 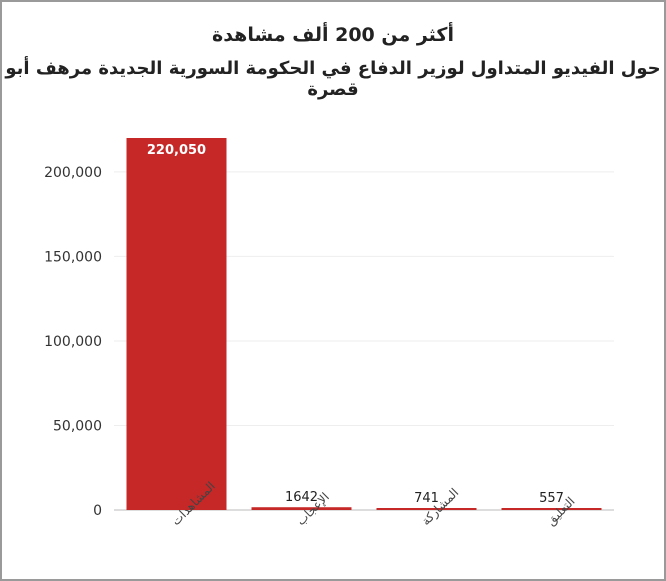 I want to click on y-tick-label: 200,000, so click(x=73, y=173).